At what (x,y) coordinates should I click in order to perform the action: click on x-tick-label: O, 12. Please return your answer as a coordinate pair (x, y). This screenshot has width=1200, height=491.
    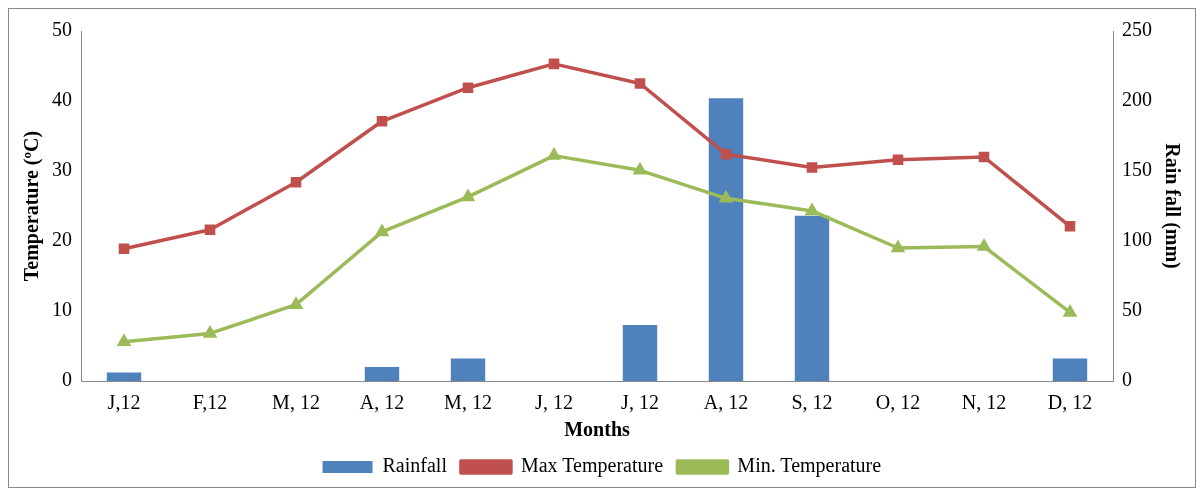
    Looking at the image, I should click on (898, 402).